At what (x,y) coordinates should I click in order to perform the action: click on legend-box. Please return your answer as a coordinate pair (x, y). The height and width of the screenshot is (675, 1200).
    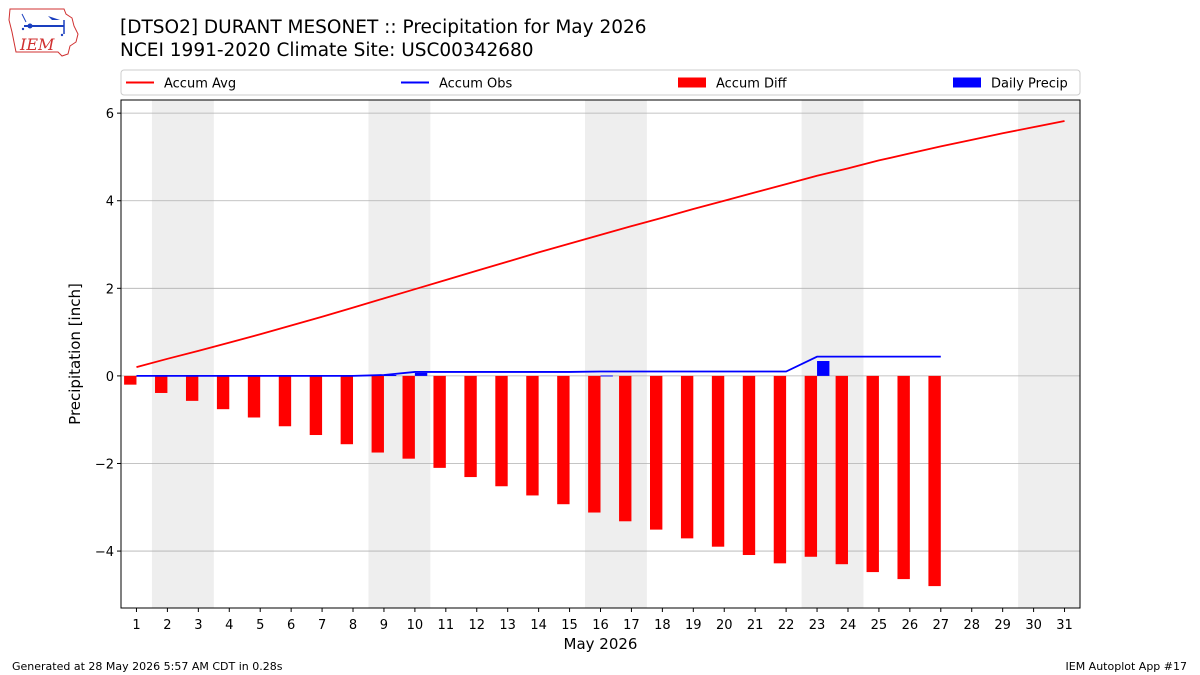
    Looking at the image, I should click on (600, 82).